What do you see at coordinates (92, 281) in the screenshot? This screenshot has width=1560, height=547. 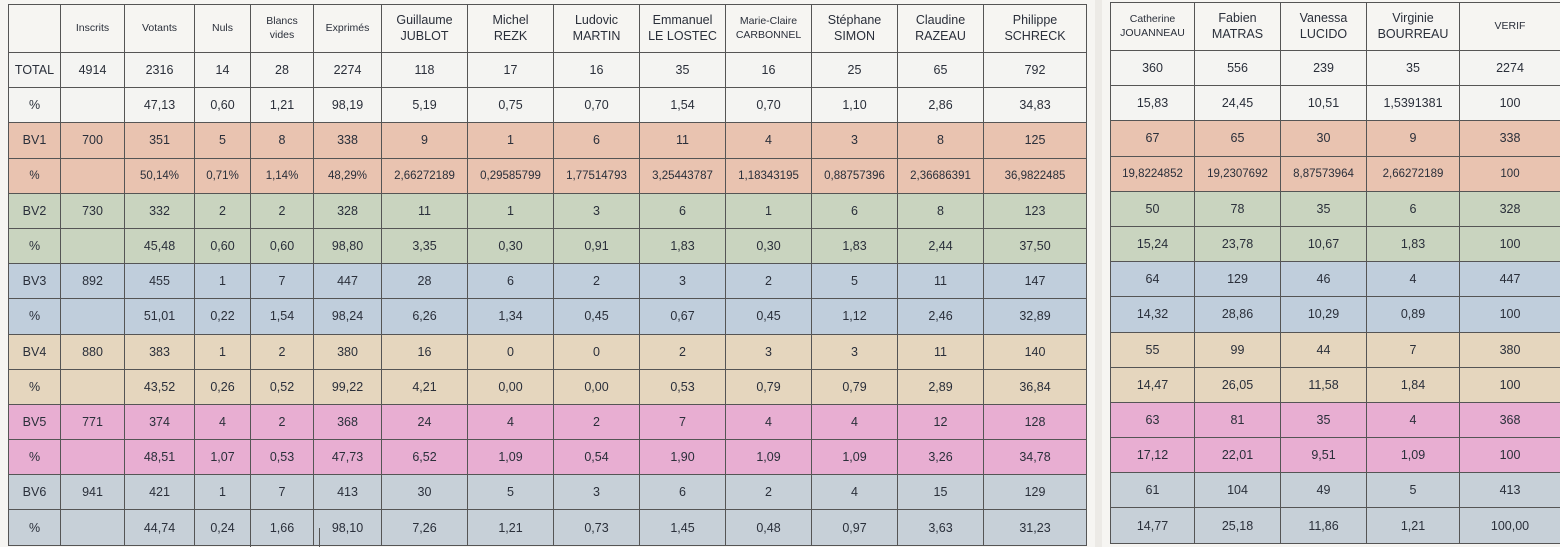 I see `table-cell: 892` at bounding box center [92, 281].